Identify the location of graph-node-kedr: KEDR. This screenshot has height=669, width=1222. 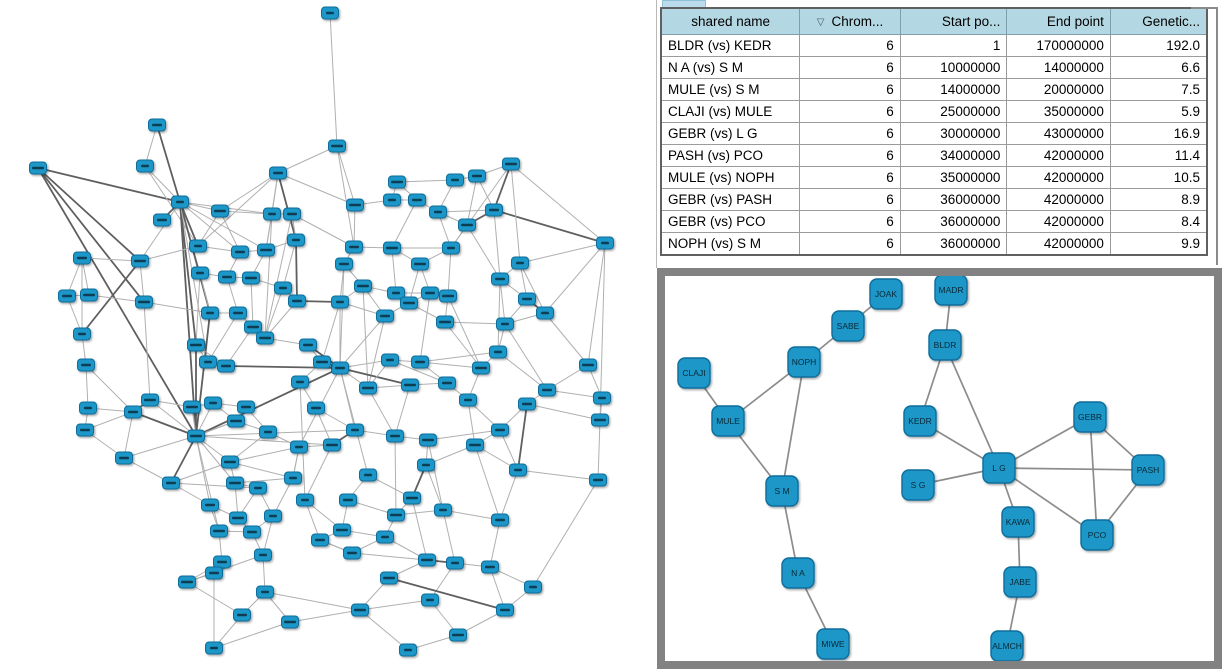
(920, 421).